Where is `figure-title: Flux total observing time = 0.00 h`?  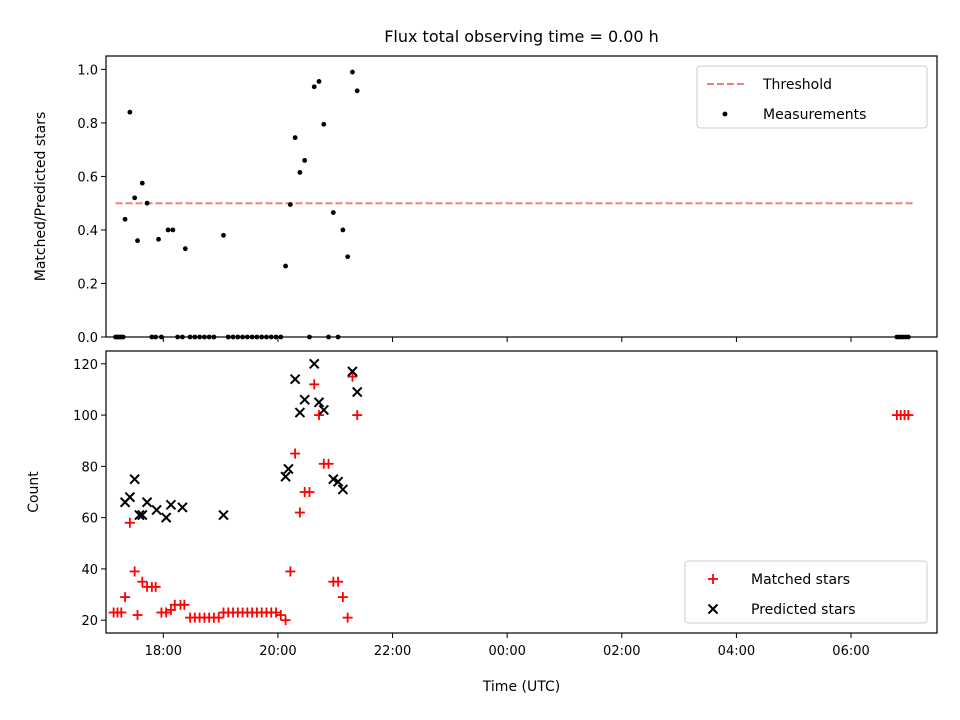 figure-title: Flux total observing time = 0.00 h is located at coordinates (521, 36).